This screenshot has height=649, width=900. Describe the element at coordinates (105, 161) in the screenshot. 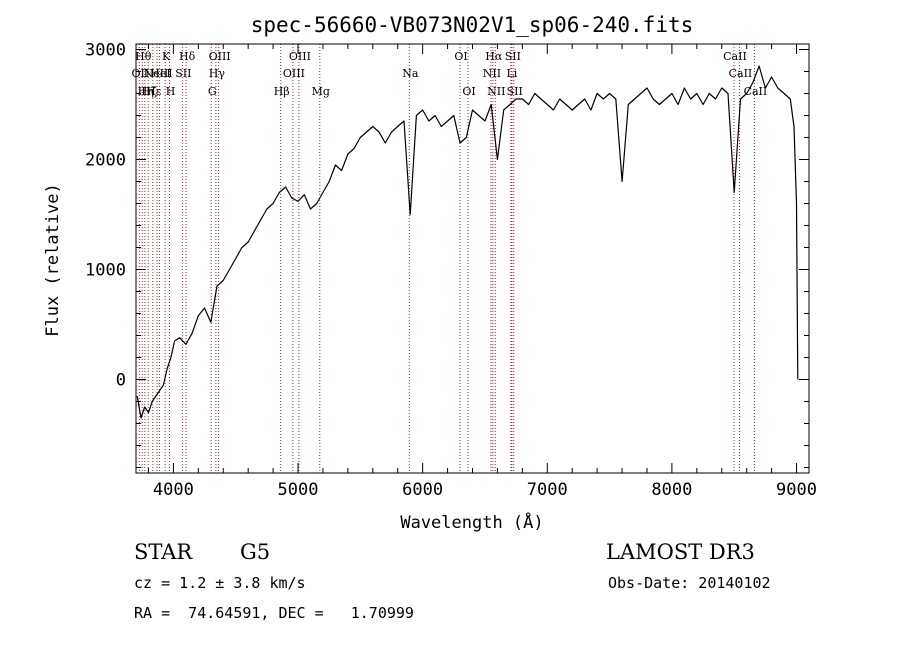

I see `y-tick-label: 2000` at that location.